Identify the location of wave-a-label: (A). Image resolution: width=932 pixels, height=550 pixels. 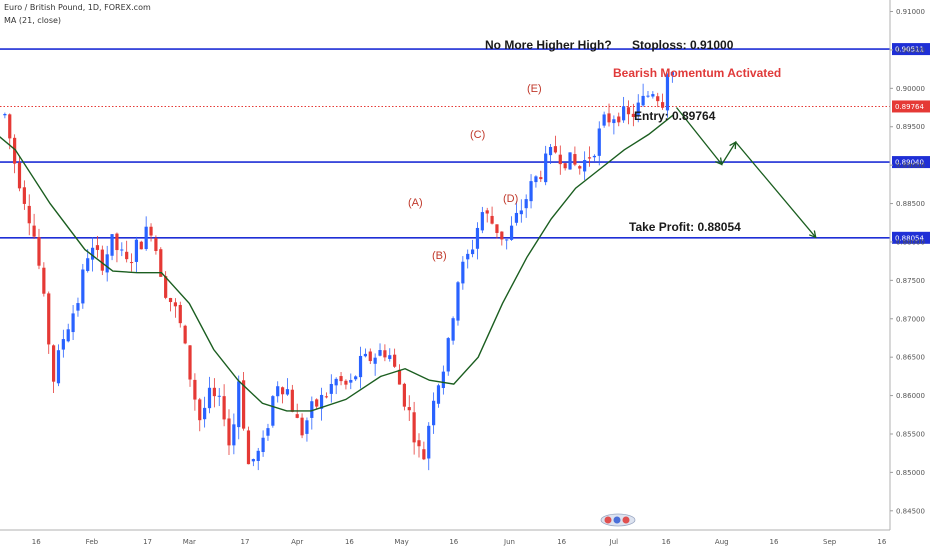
(415, 203).